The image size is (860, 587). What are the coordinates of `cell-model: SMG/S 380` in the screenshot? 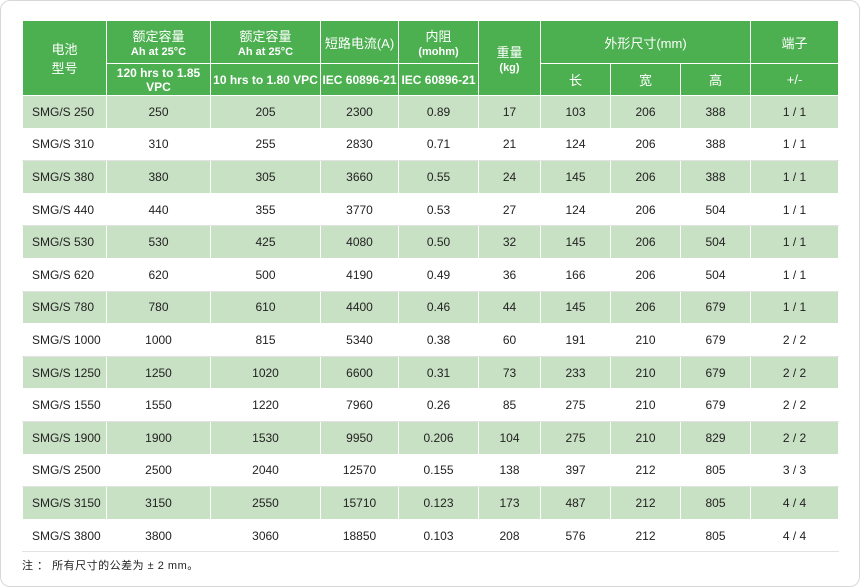 It's located at (64, 177).